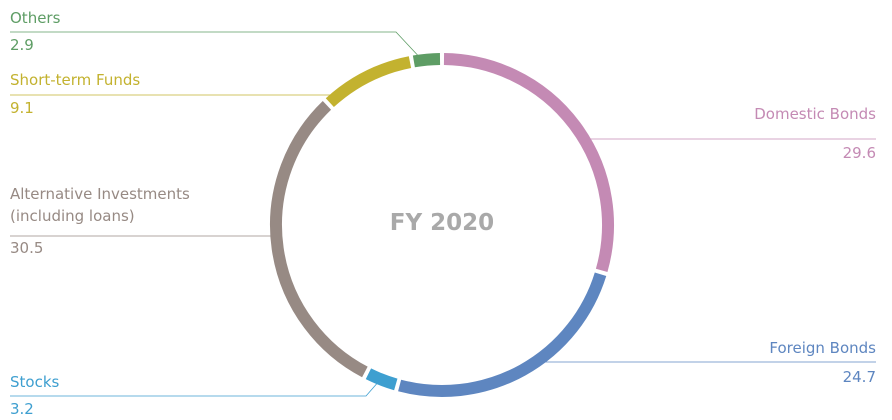 The height and width of the screenshot is (420, 892). I want to click on value-label: 3.2, so click(22, 409).